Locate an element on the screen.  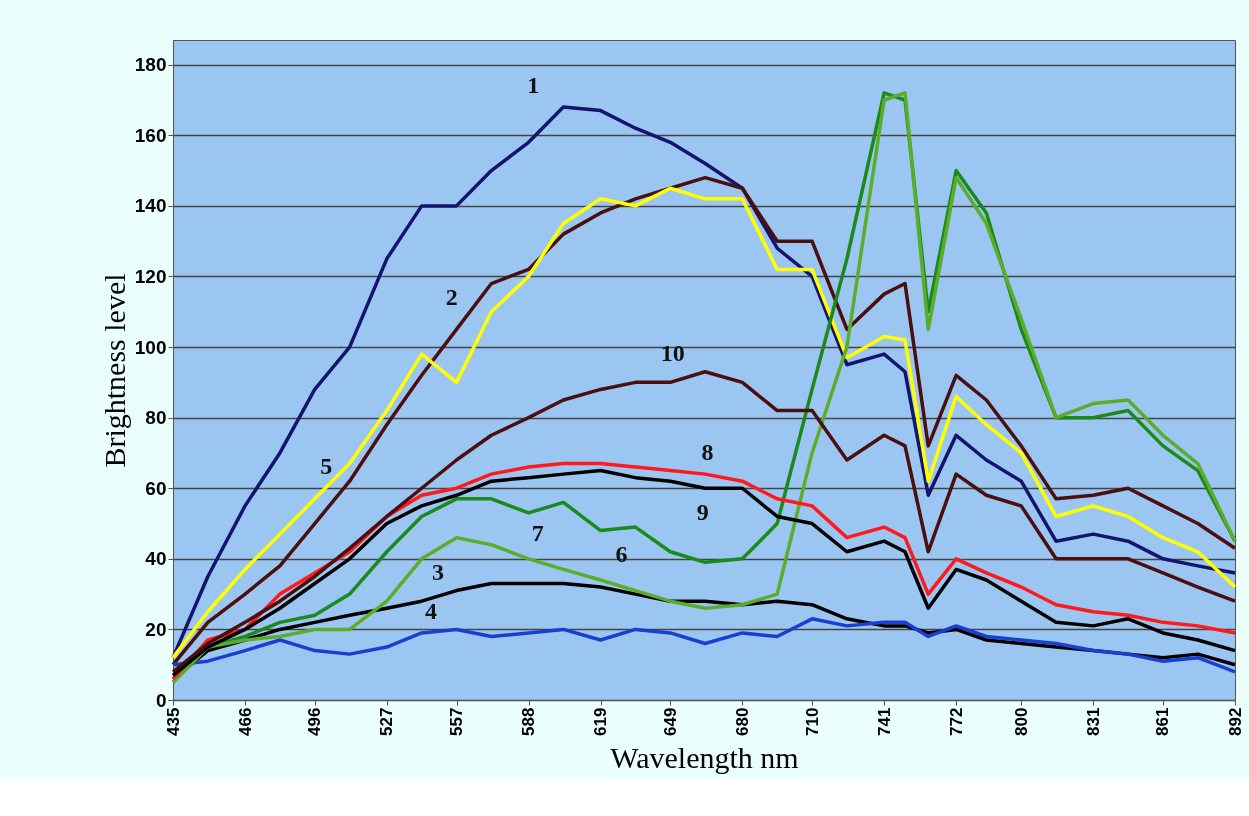
x-tick-label: 710 is located at coordinates (812, 721).